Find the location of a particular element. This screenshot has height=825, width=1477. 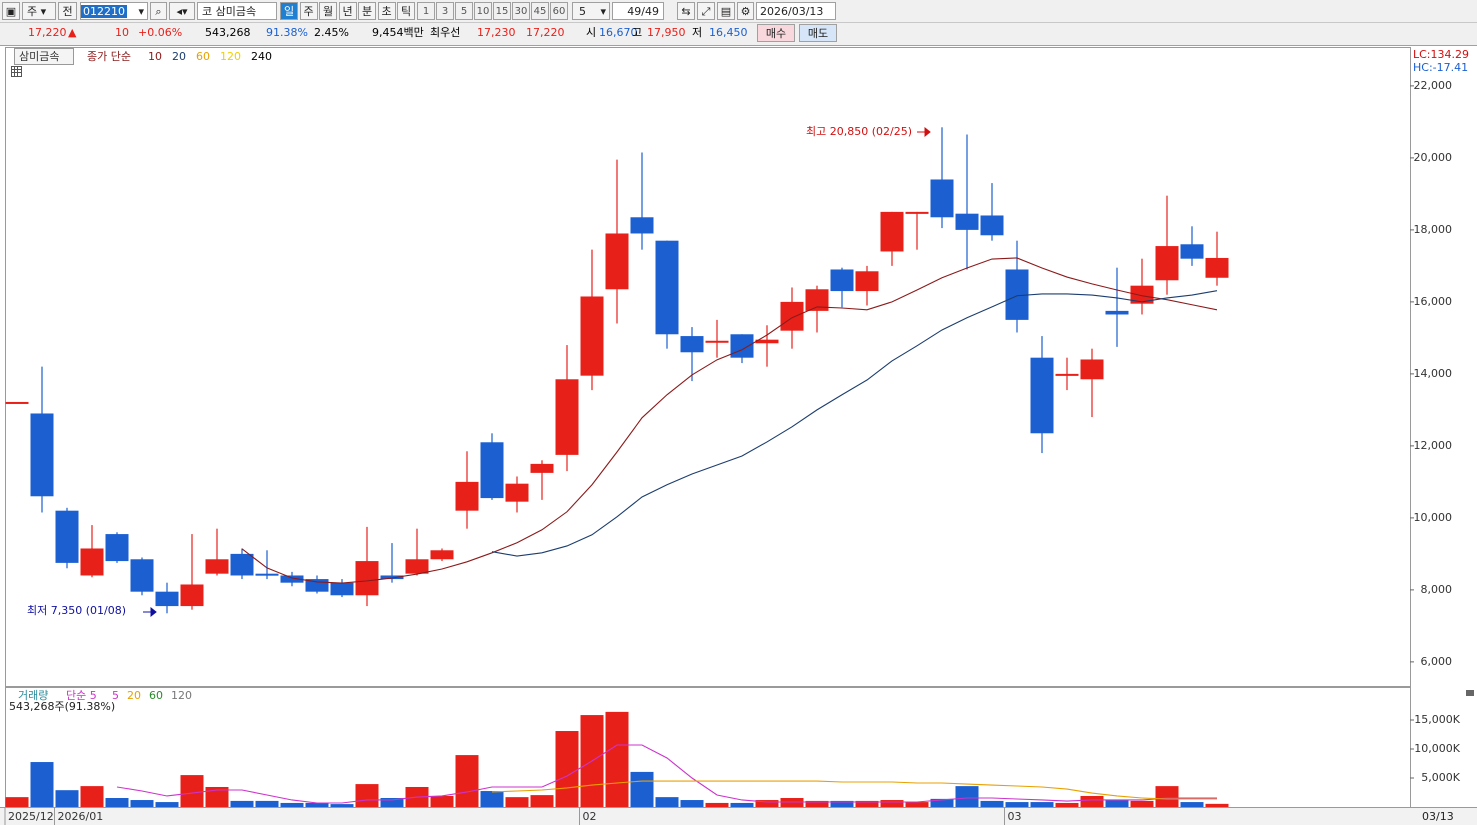

tool-icon: ⤢ is located at coordinates (706, 11).